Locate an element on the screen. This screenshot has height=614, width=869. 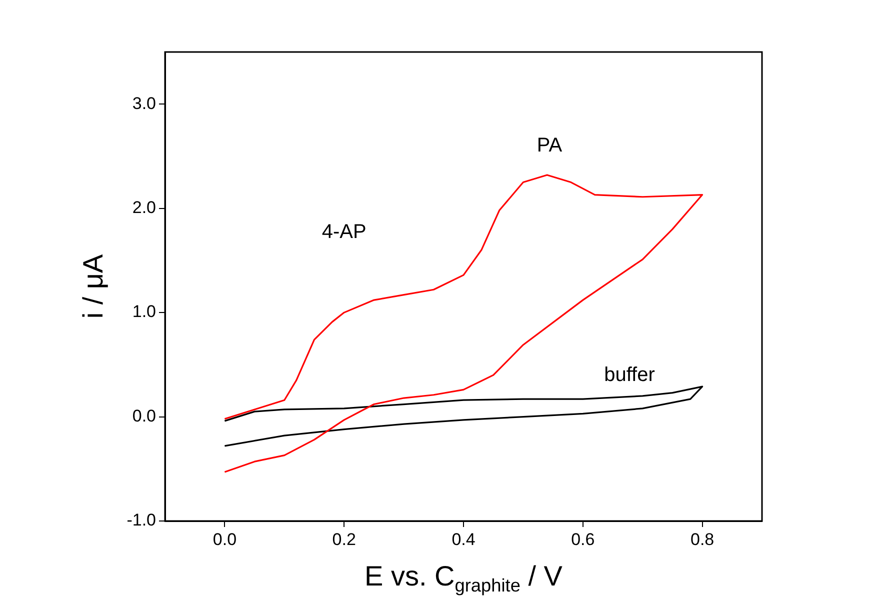
annotation: buffer is located at coordinates (630, 375).